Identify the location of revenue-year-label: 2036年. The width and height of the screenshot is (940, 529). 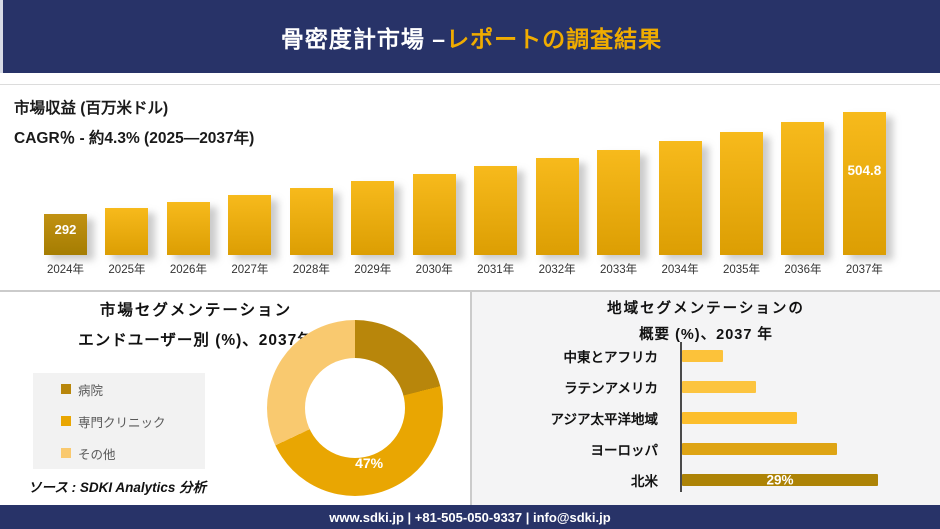
(803, 270).